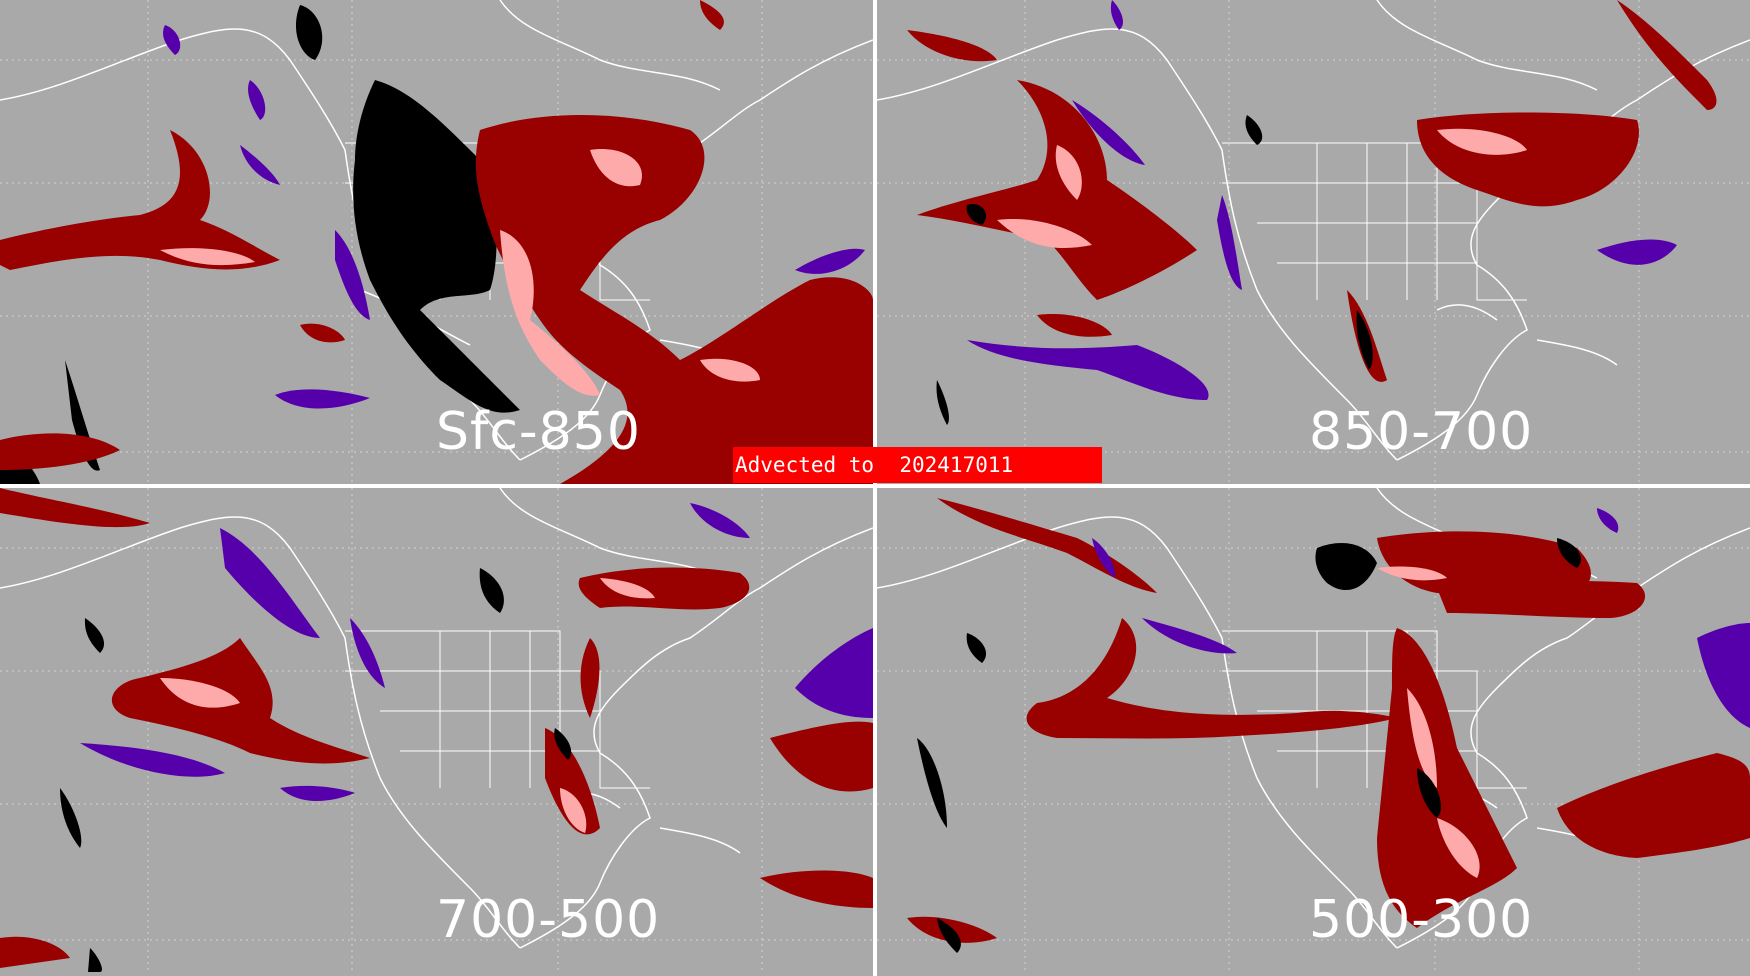 The width and height of the screenshot is (1750, 976). Describe the element at coordinates (1421, 432) in the screenshot. I see `layer-label: 850-700` at that location.